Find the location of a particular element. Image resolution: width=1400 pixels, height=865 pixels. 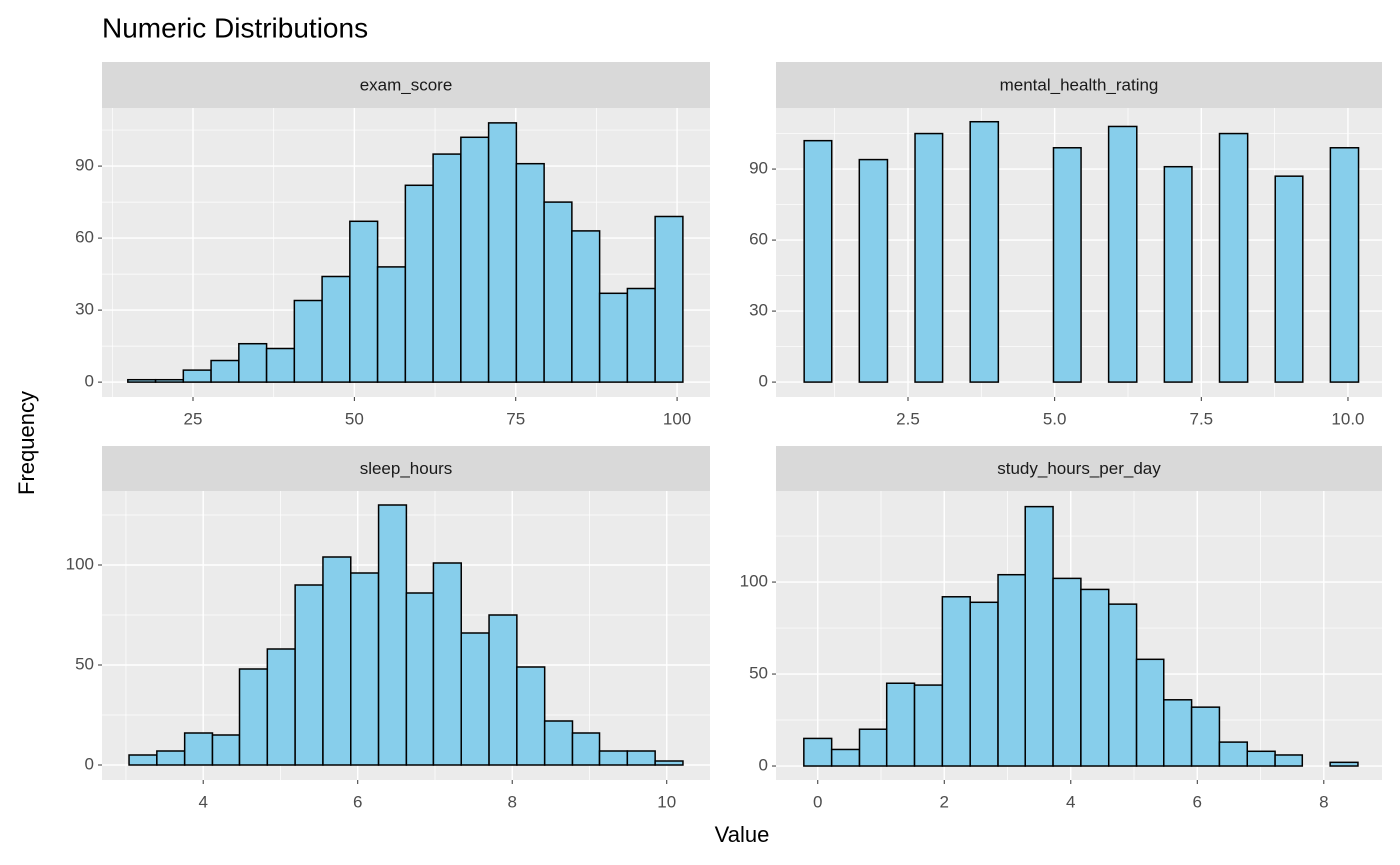

x-tick-label: 10.0 is located at coordinates (1347, 418).